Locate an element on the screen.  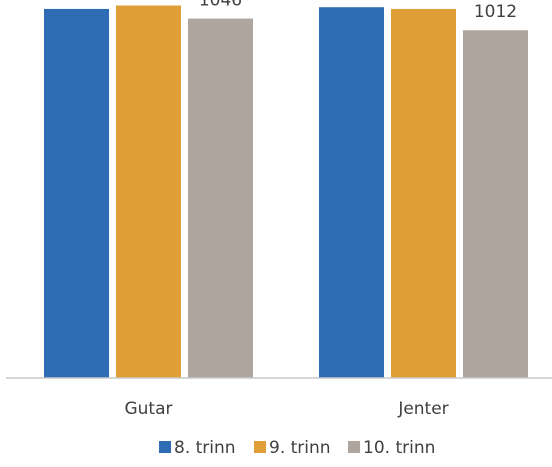
data-labels-group: 107410841046107910741012 is located at coordinates (286, 11).